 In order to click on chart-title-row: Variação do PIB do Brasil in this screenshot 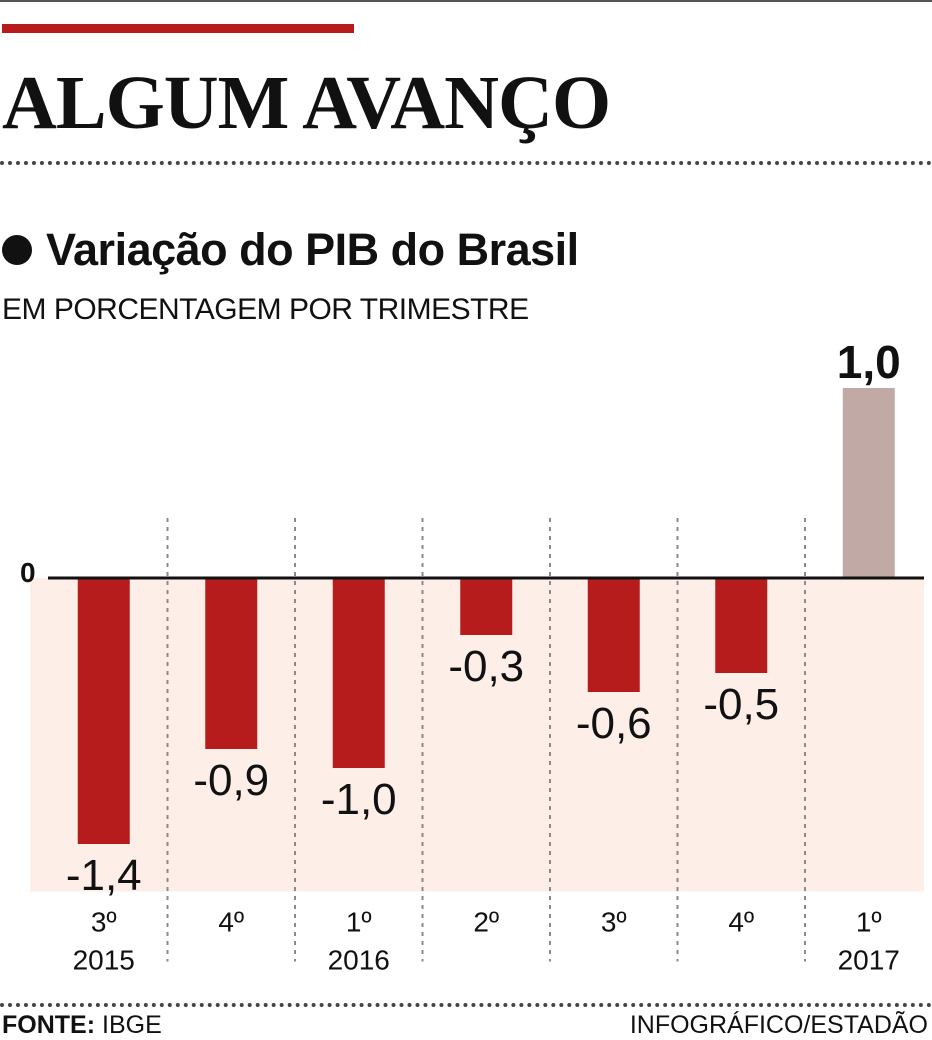, I will do `click(290, 250)`.